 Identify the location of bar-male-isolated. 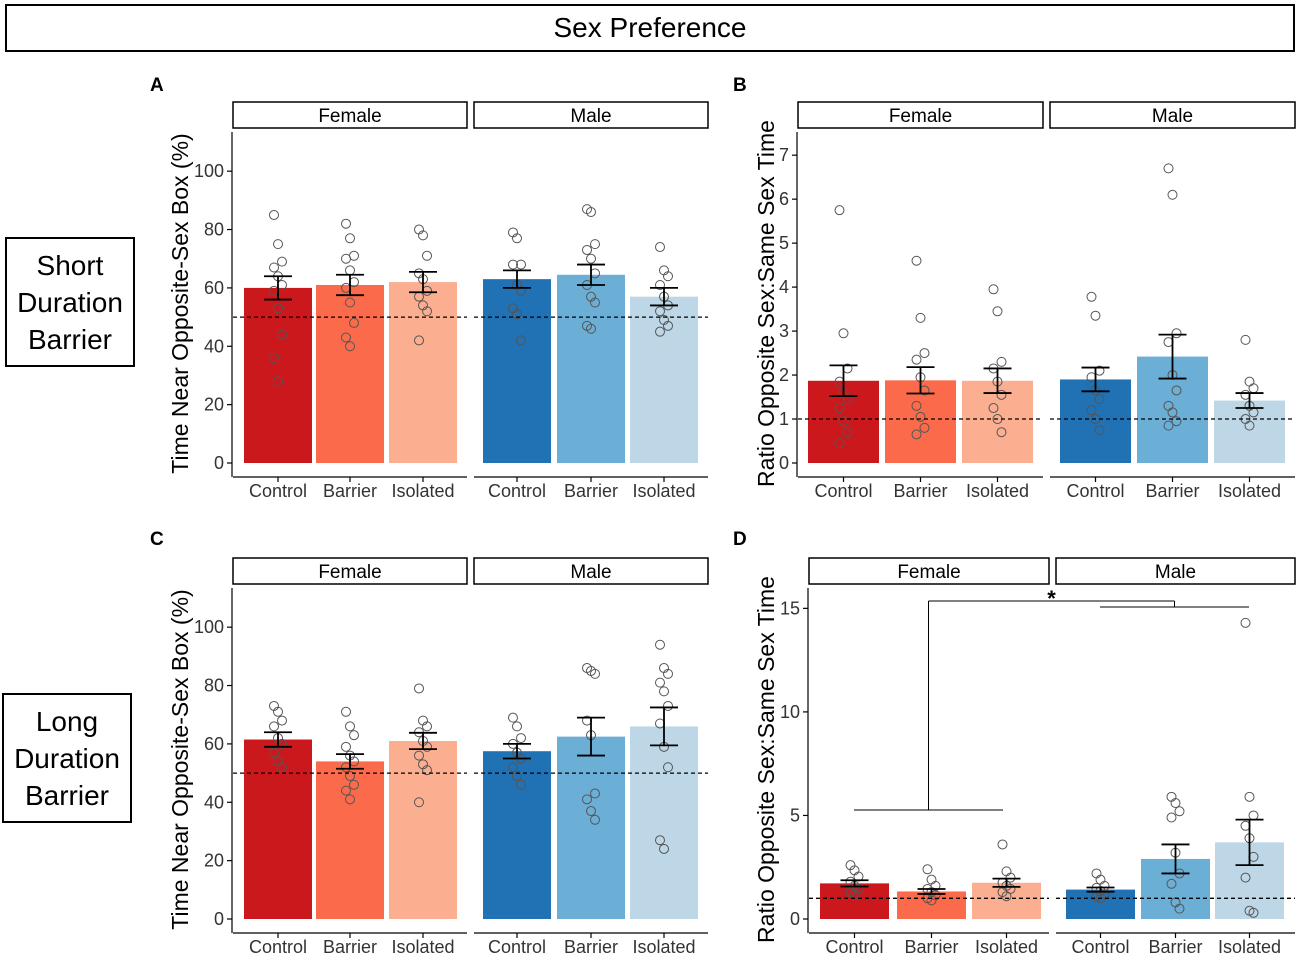
(664, 379).